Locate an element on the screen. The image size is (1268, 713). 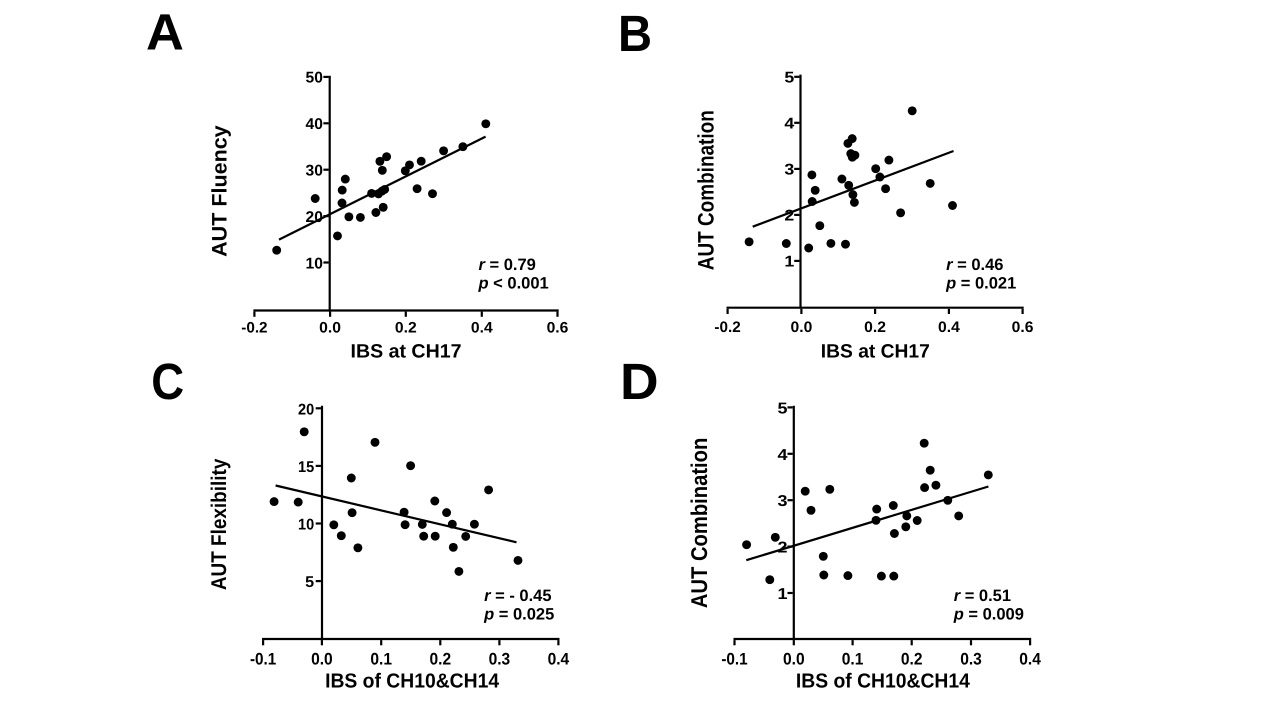
svg-text: 40 is located at coordinates (315, 124).